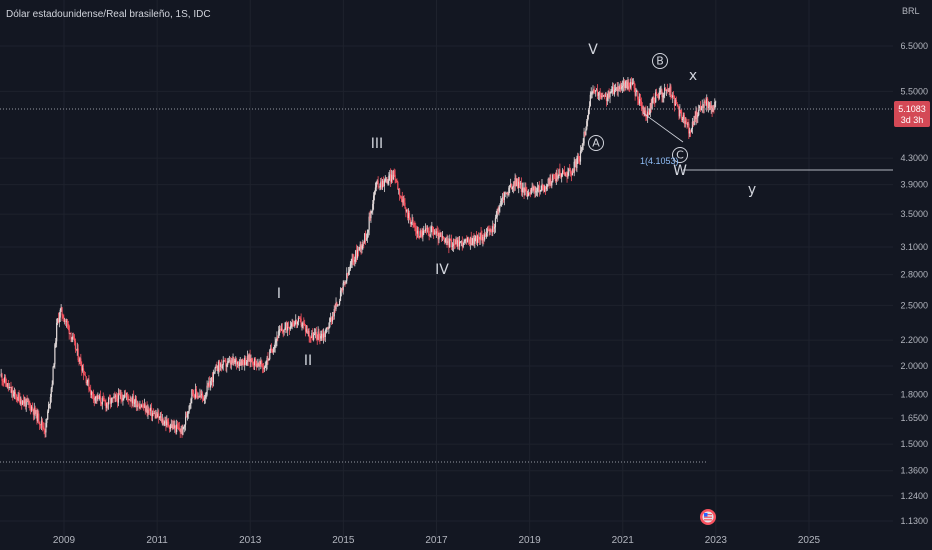 The image size is (932, 550). What do you see at coordinates (914, 395) in the screenshot?
I see `price-tick-label: 1.8000` at bounding box center [914, 395].